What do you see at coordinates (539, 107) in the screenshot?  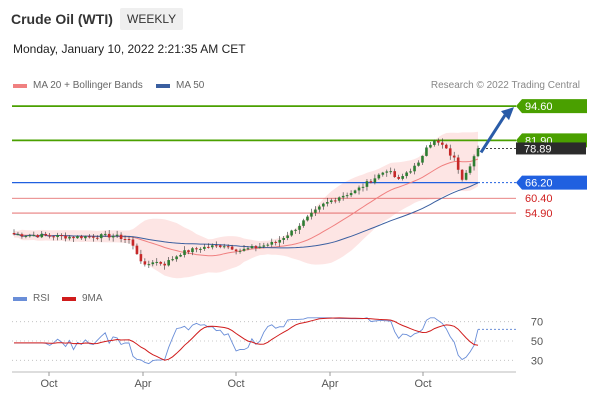 I see `level-label-0: 94.60` at bounding box center [539, 107].